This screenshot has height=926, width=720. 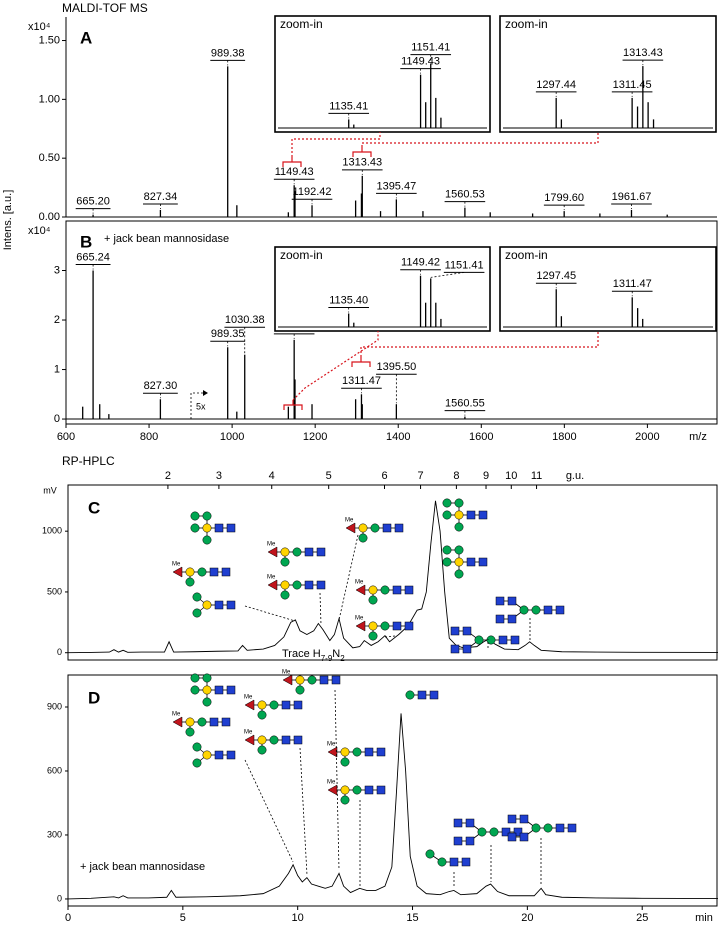 I want to click on peak-label: 1297.44, so click(x=556, y=85).